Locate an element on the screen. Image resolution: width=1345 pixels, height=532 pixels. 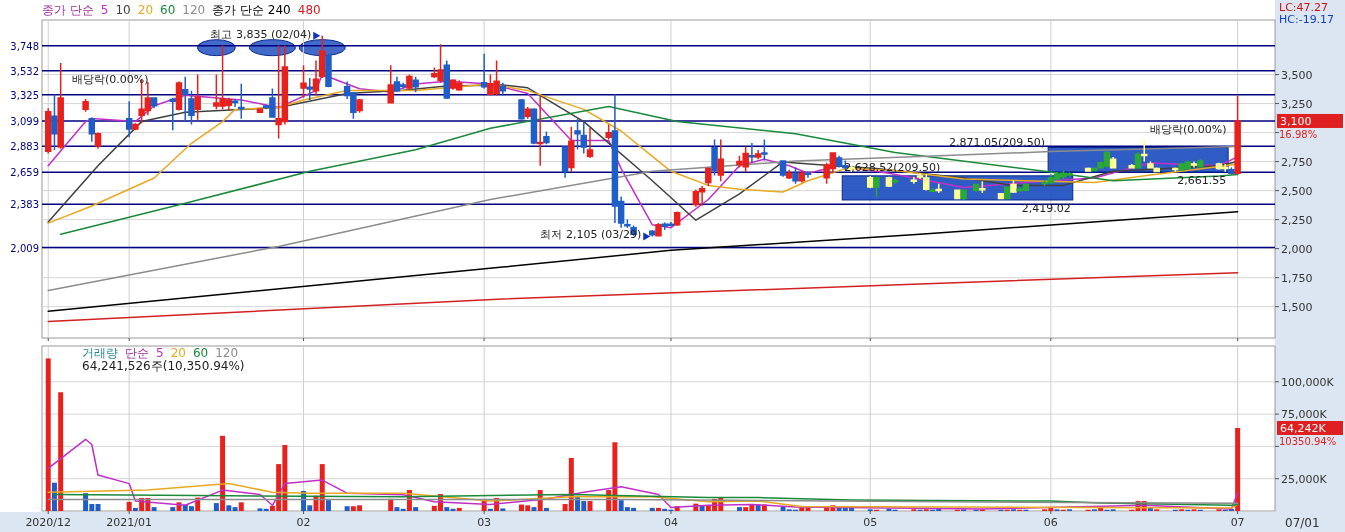
ref-line-label: 3,532 is located at coordinates (24, 71).